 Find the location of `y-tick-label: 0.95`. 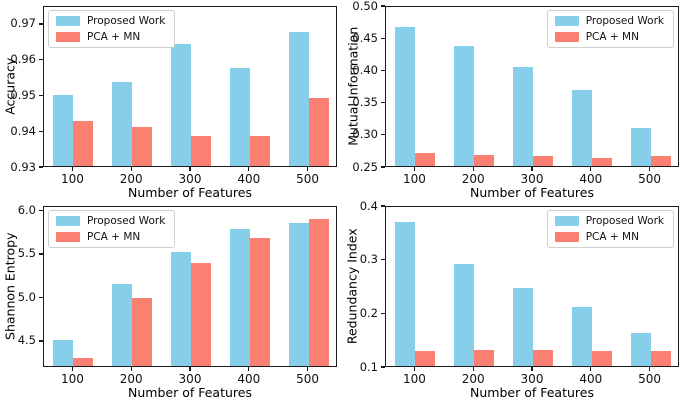

y-tick-label: 0.95 is located at coordinates (23, 94).